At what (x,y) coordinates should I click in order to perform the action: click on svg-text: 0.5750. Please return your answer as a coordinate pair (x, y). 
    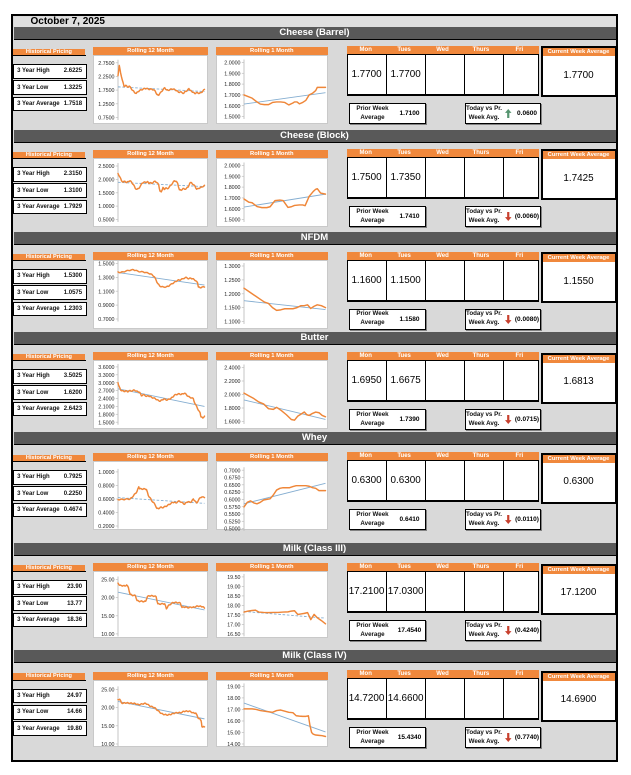
    Looking at the image, I should click on (232, 508).